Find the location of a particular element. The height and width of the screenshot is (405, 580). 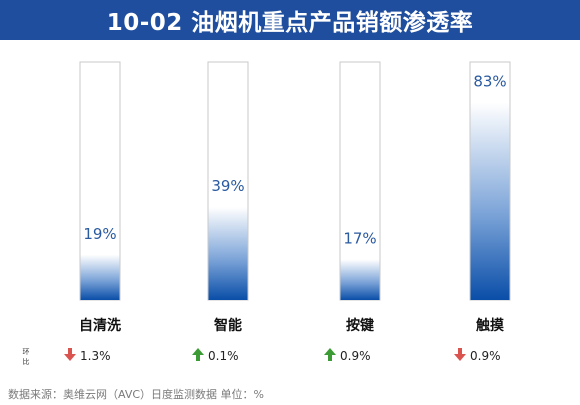

change-row-label: 环比 is located at coordinates (26, 357).